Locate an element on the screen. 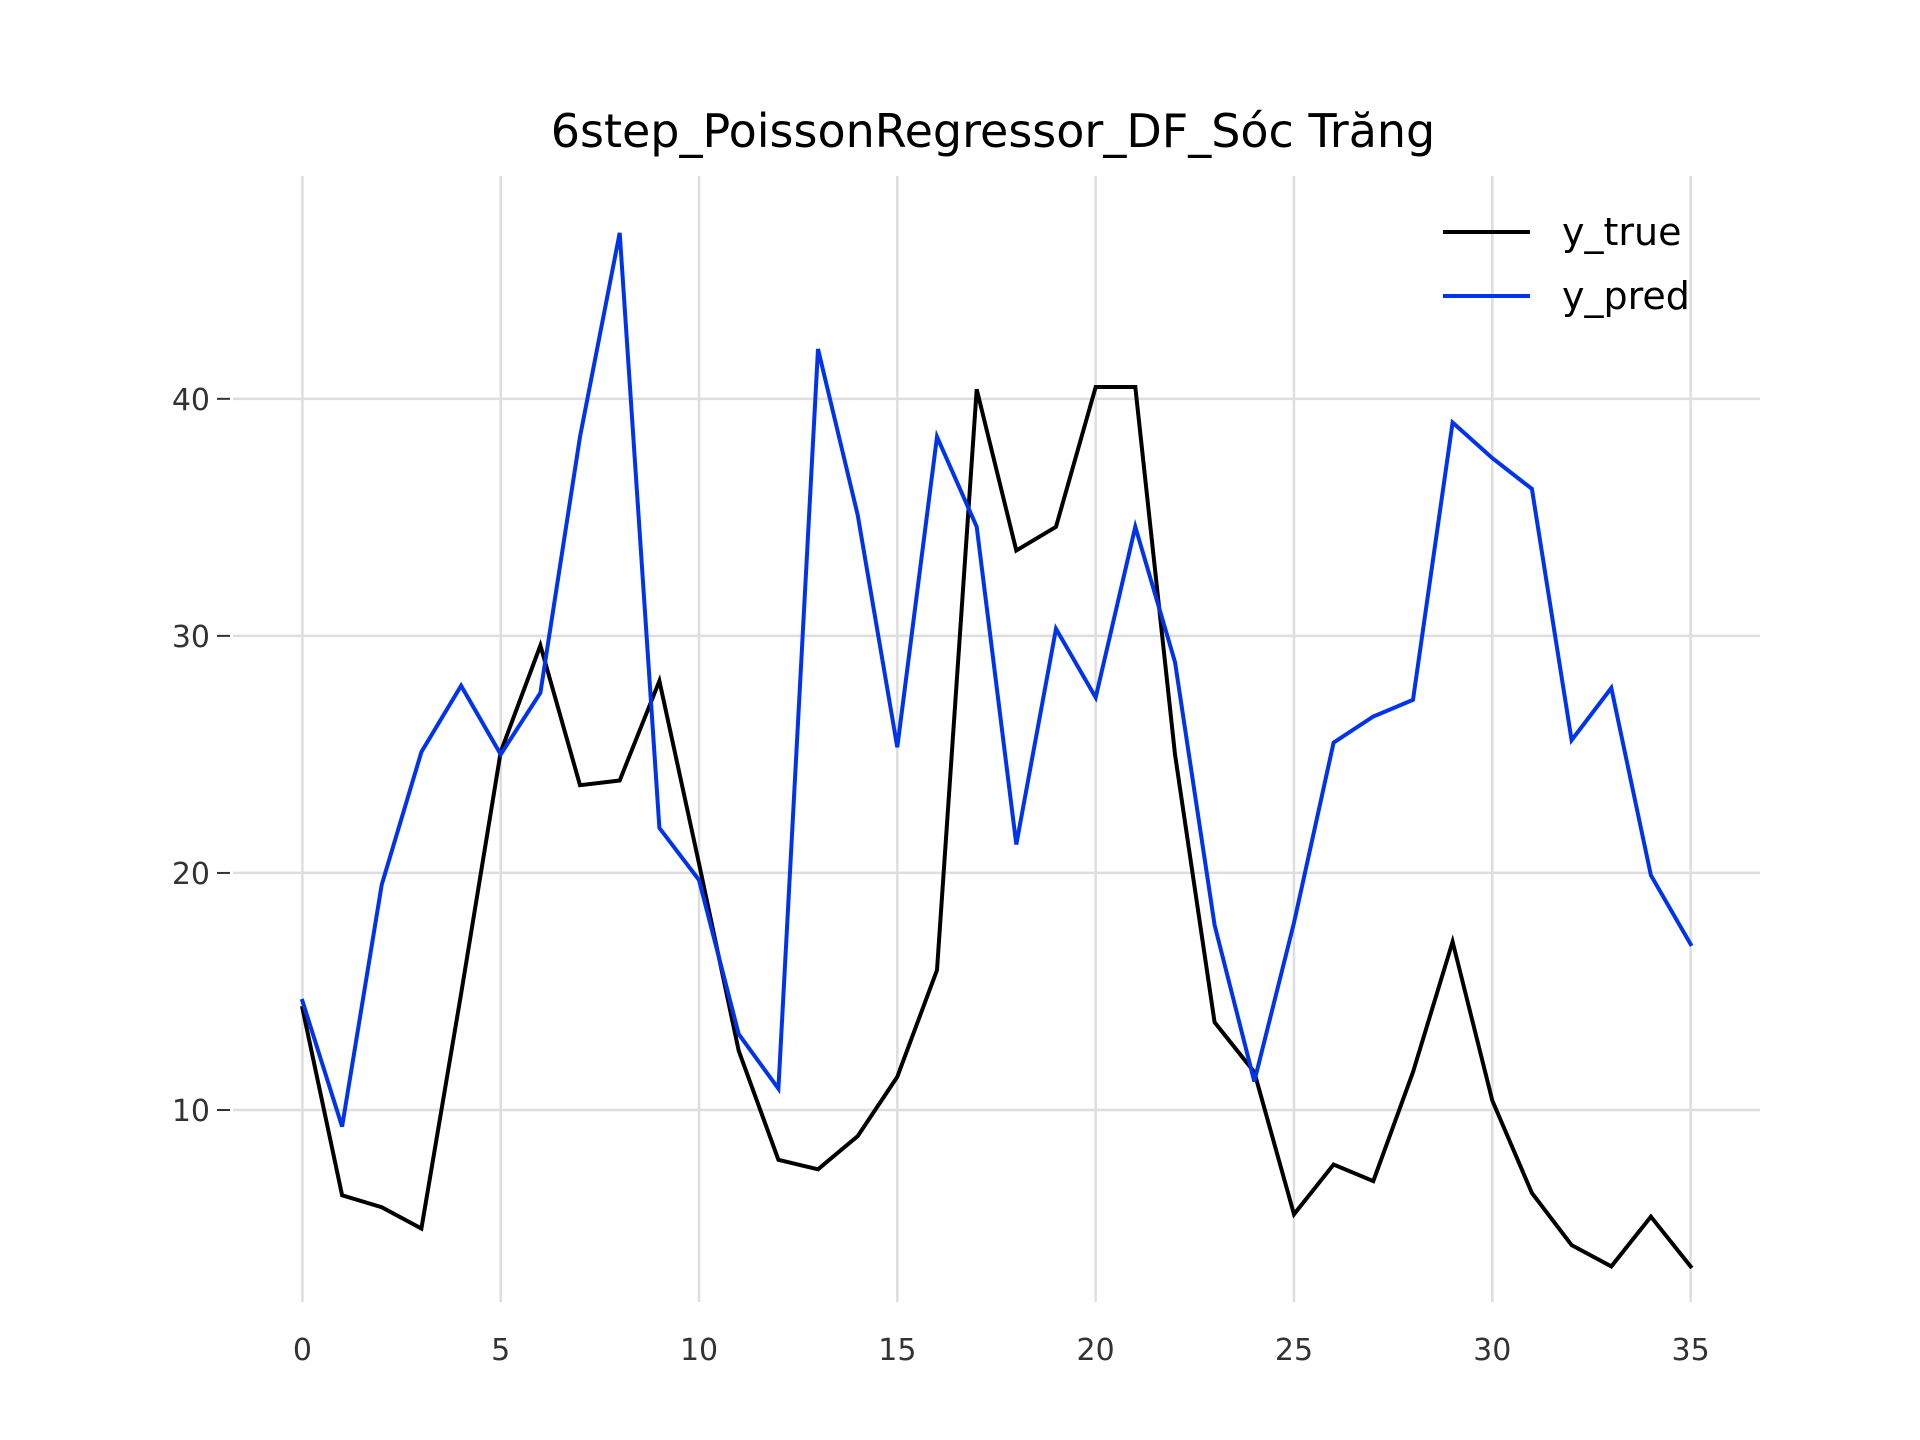 The image size is (1920, 1440). x-tick-label: 20 is located at coordinates (1096, 1350).